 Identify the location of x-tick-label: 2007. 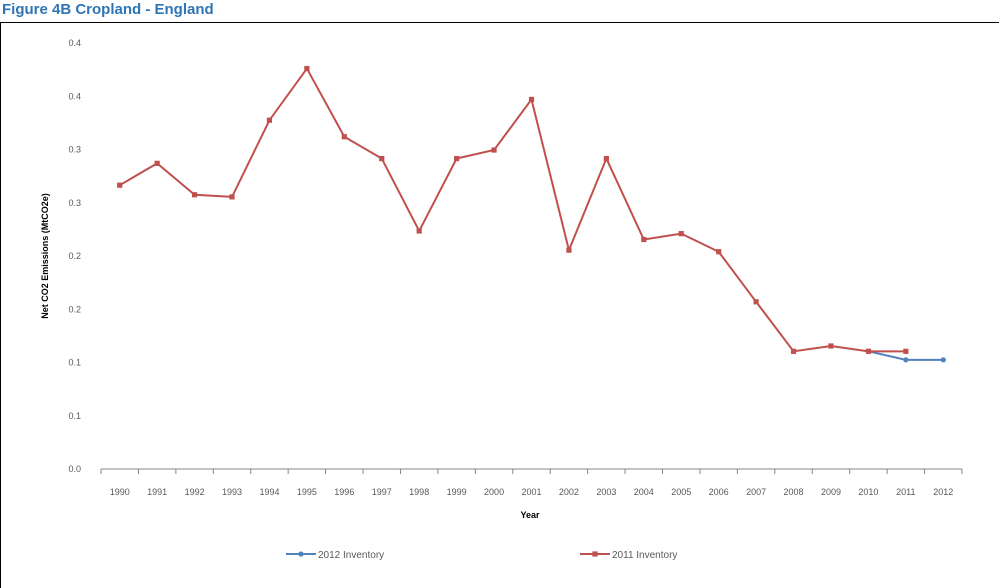
(756, 492).